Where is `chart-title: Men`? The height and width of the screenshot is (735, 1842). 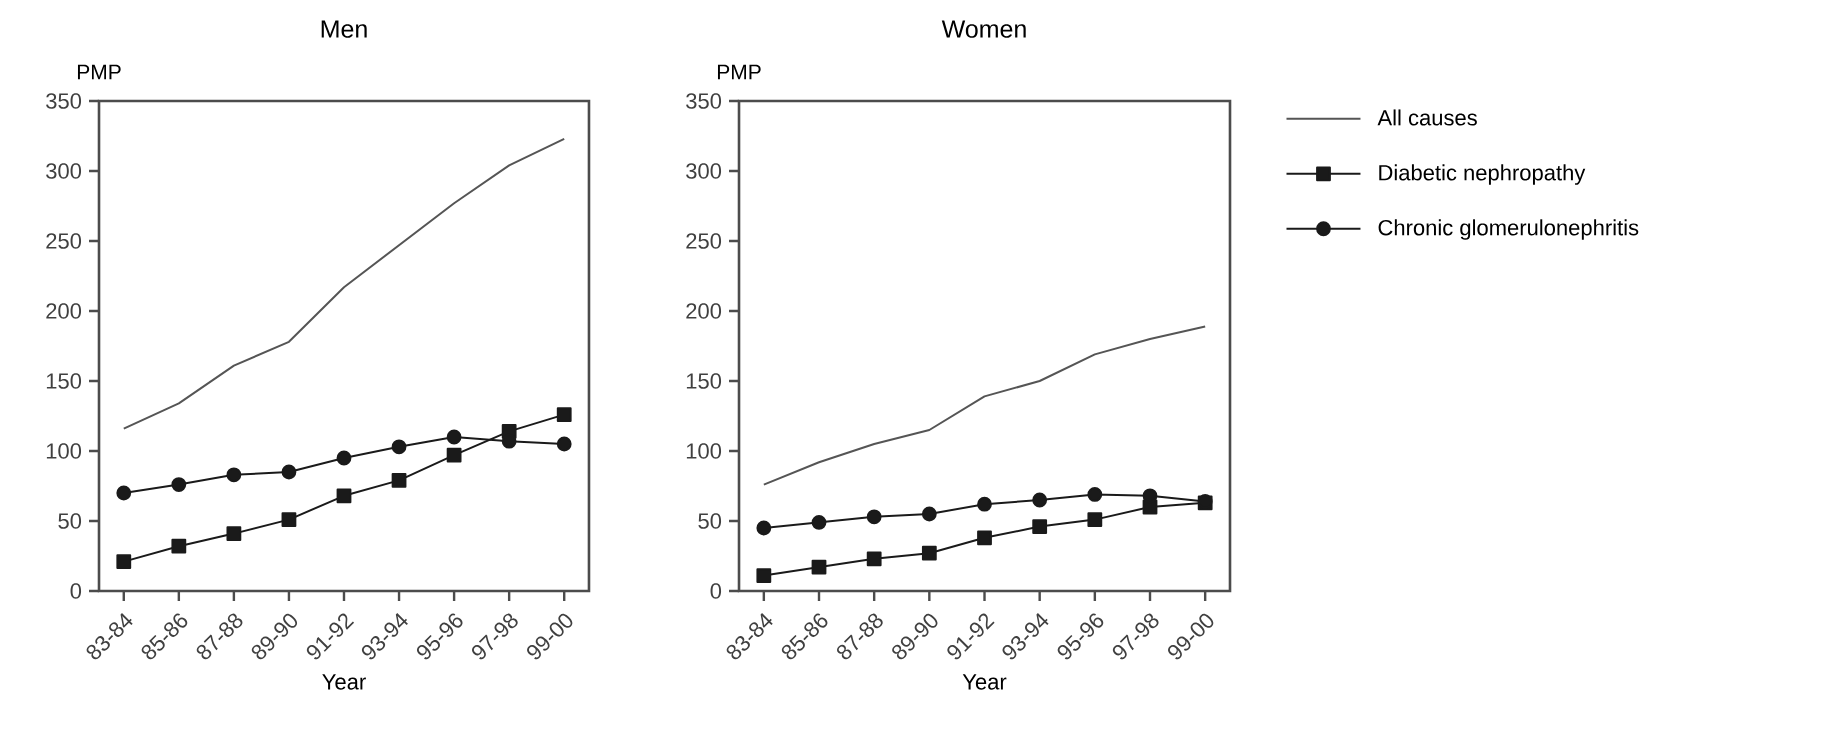
chart-title: Men is located at coordinates (344, 29).